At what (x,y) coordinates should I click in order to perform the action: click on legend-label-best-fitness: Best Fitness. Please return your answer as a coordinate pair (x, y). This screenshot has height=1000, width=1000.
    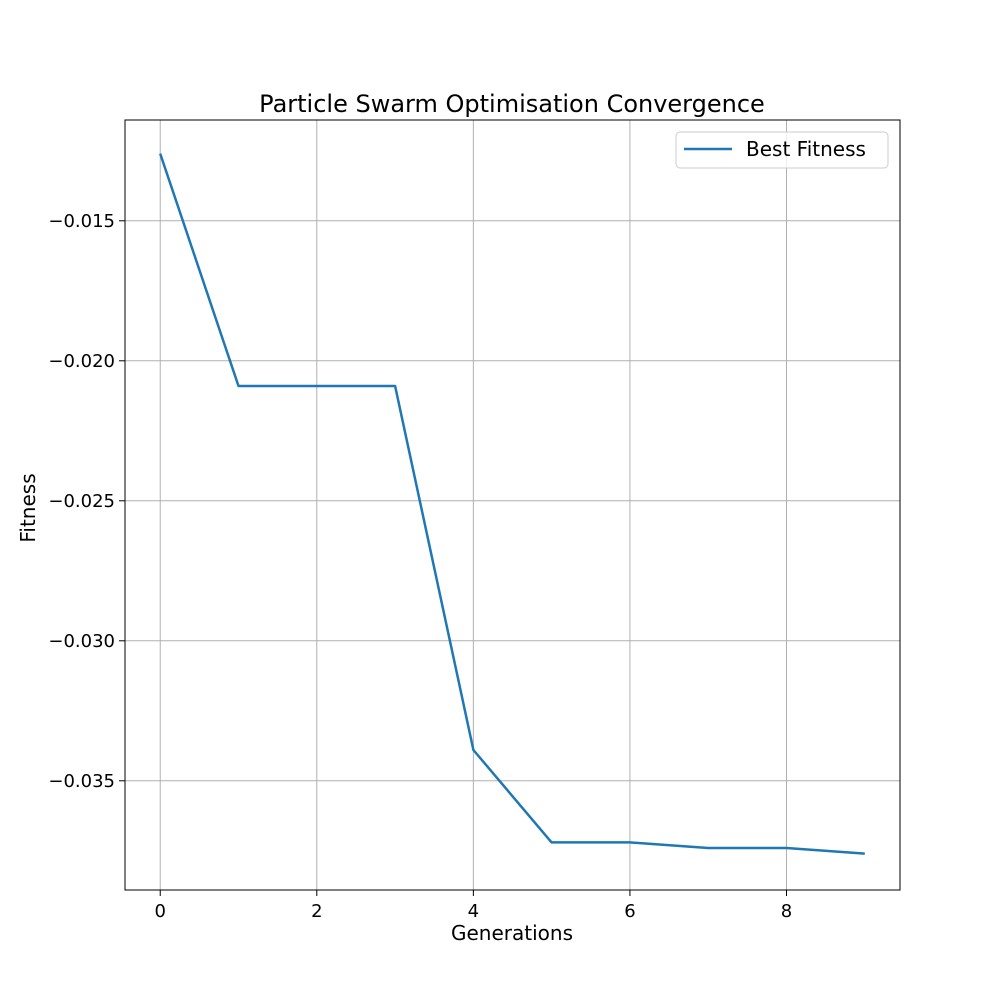
    Looking at the image, I should click on (806, 149).